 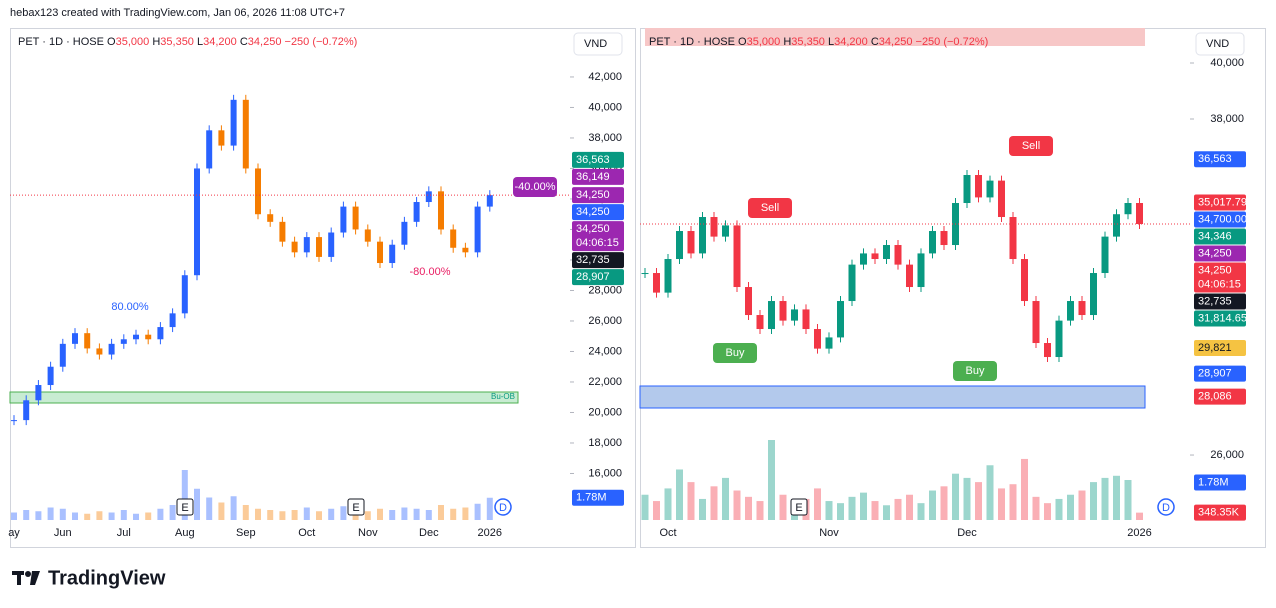 I want to click on legend-highlight, so click(x=895, y=37).